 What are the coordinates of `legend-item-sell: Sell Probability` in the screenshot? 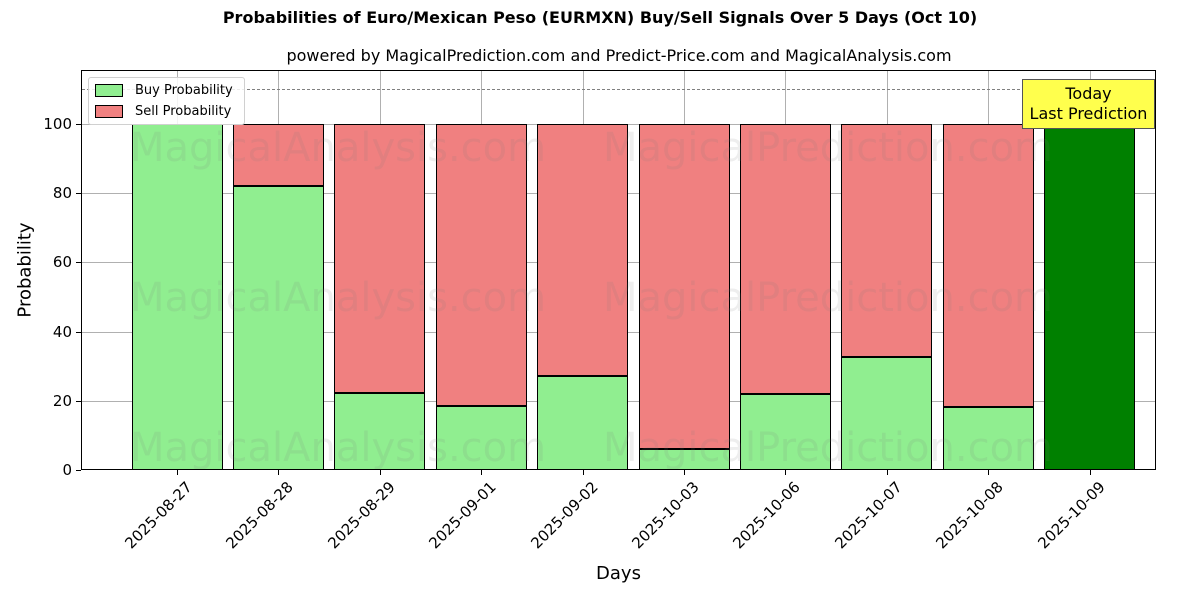 It's located at (163, 111).